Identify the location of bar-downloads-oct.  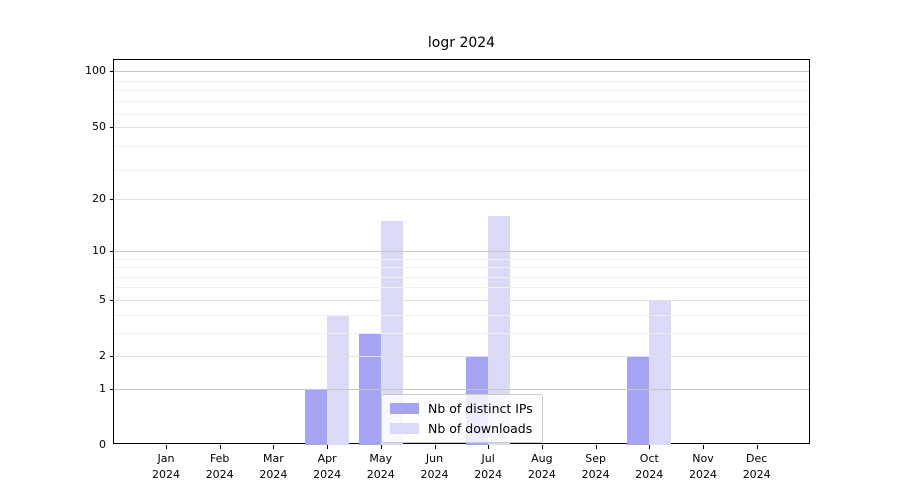
(660, 372).